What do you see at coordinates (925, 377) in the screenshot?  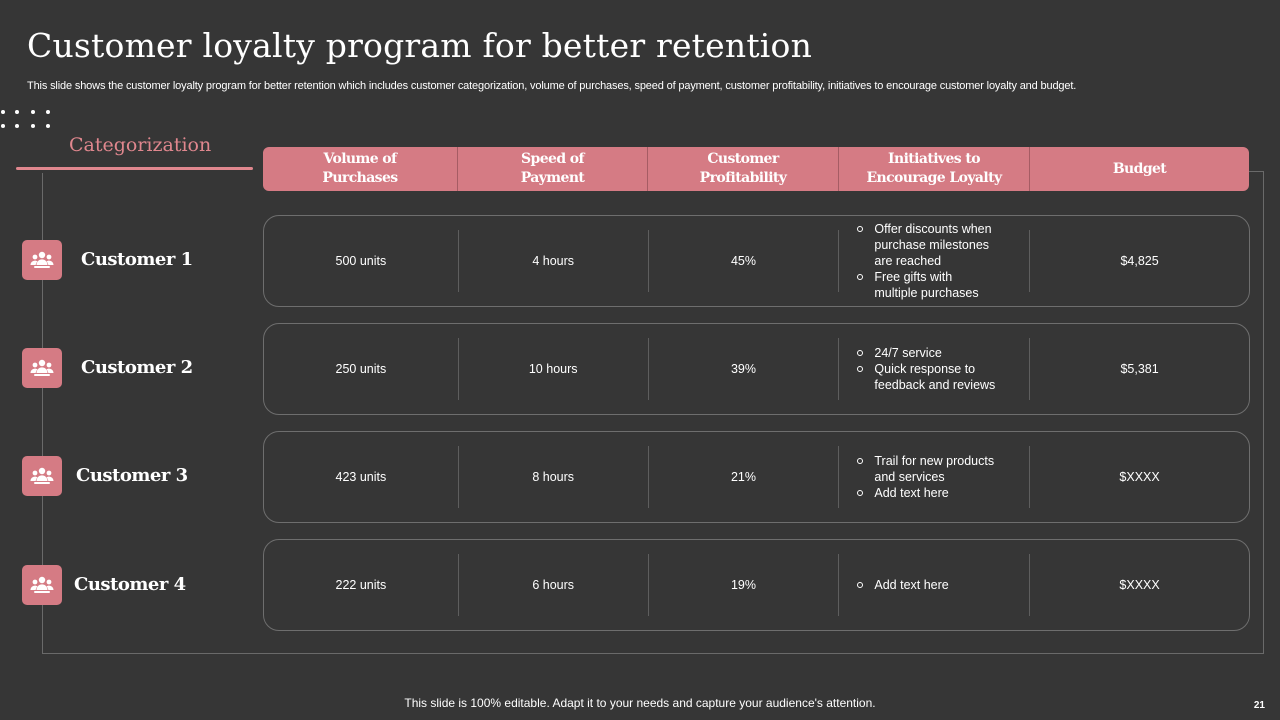 I see `initiative-item: Quick response to feedback and reviews` at bounding box center [925, 377].